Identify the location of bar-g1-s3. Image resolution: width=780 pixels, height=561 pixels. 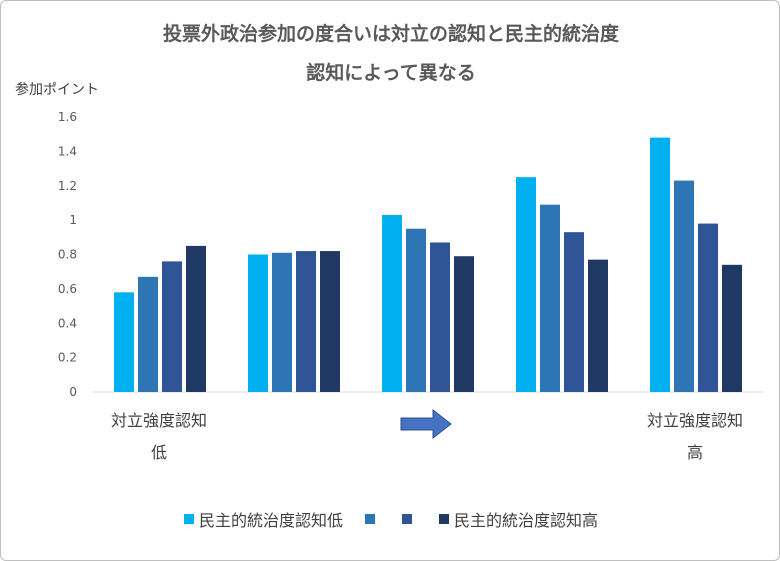
(172, 326).